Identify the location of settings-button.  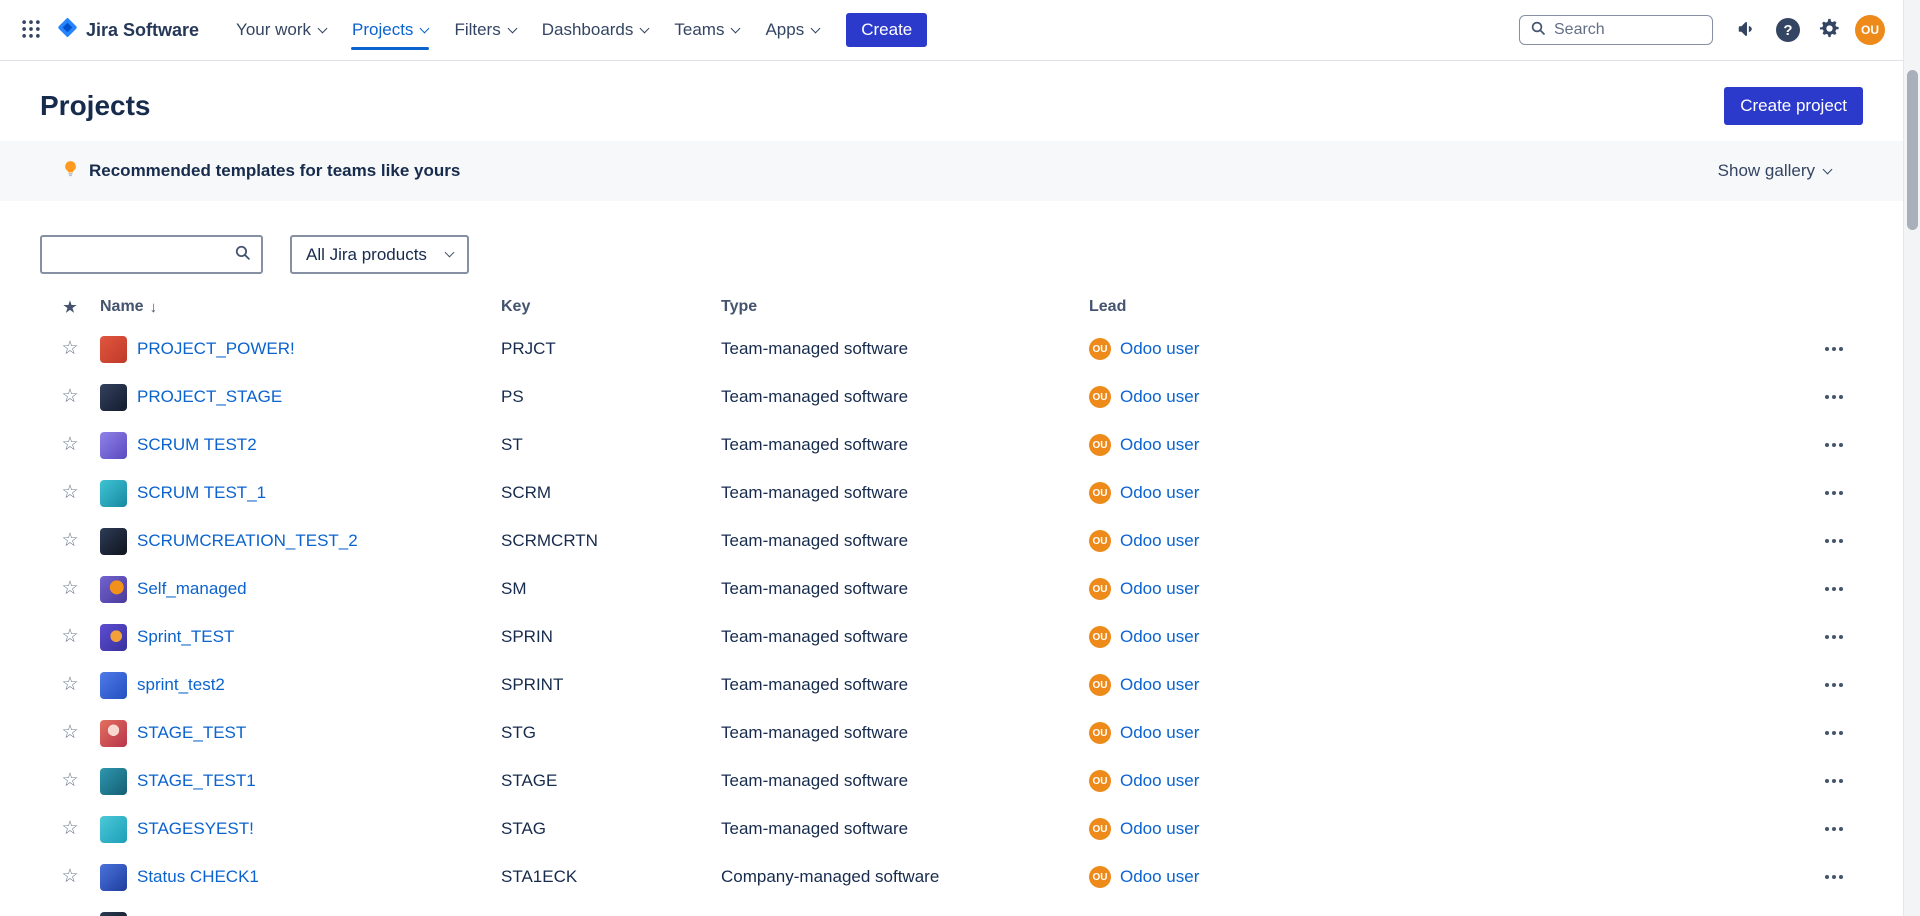
(1829, 30).